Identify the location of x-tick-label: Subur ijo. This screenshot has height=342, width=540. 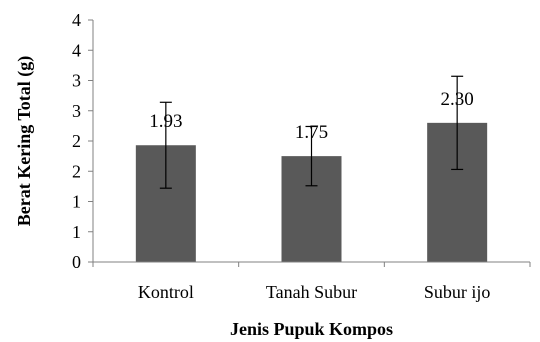
(457, 292).